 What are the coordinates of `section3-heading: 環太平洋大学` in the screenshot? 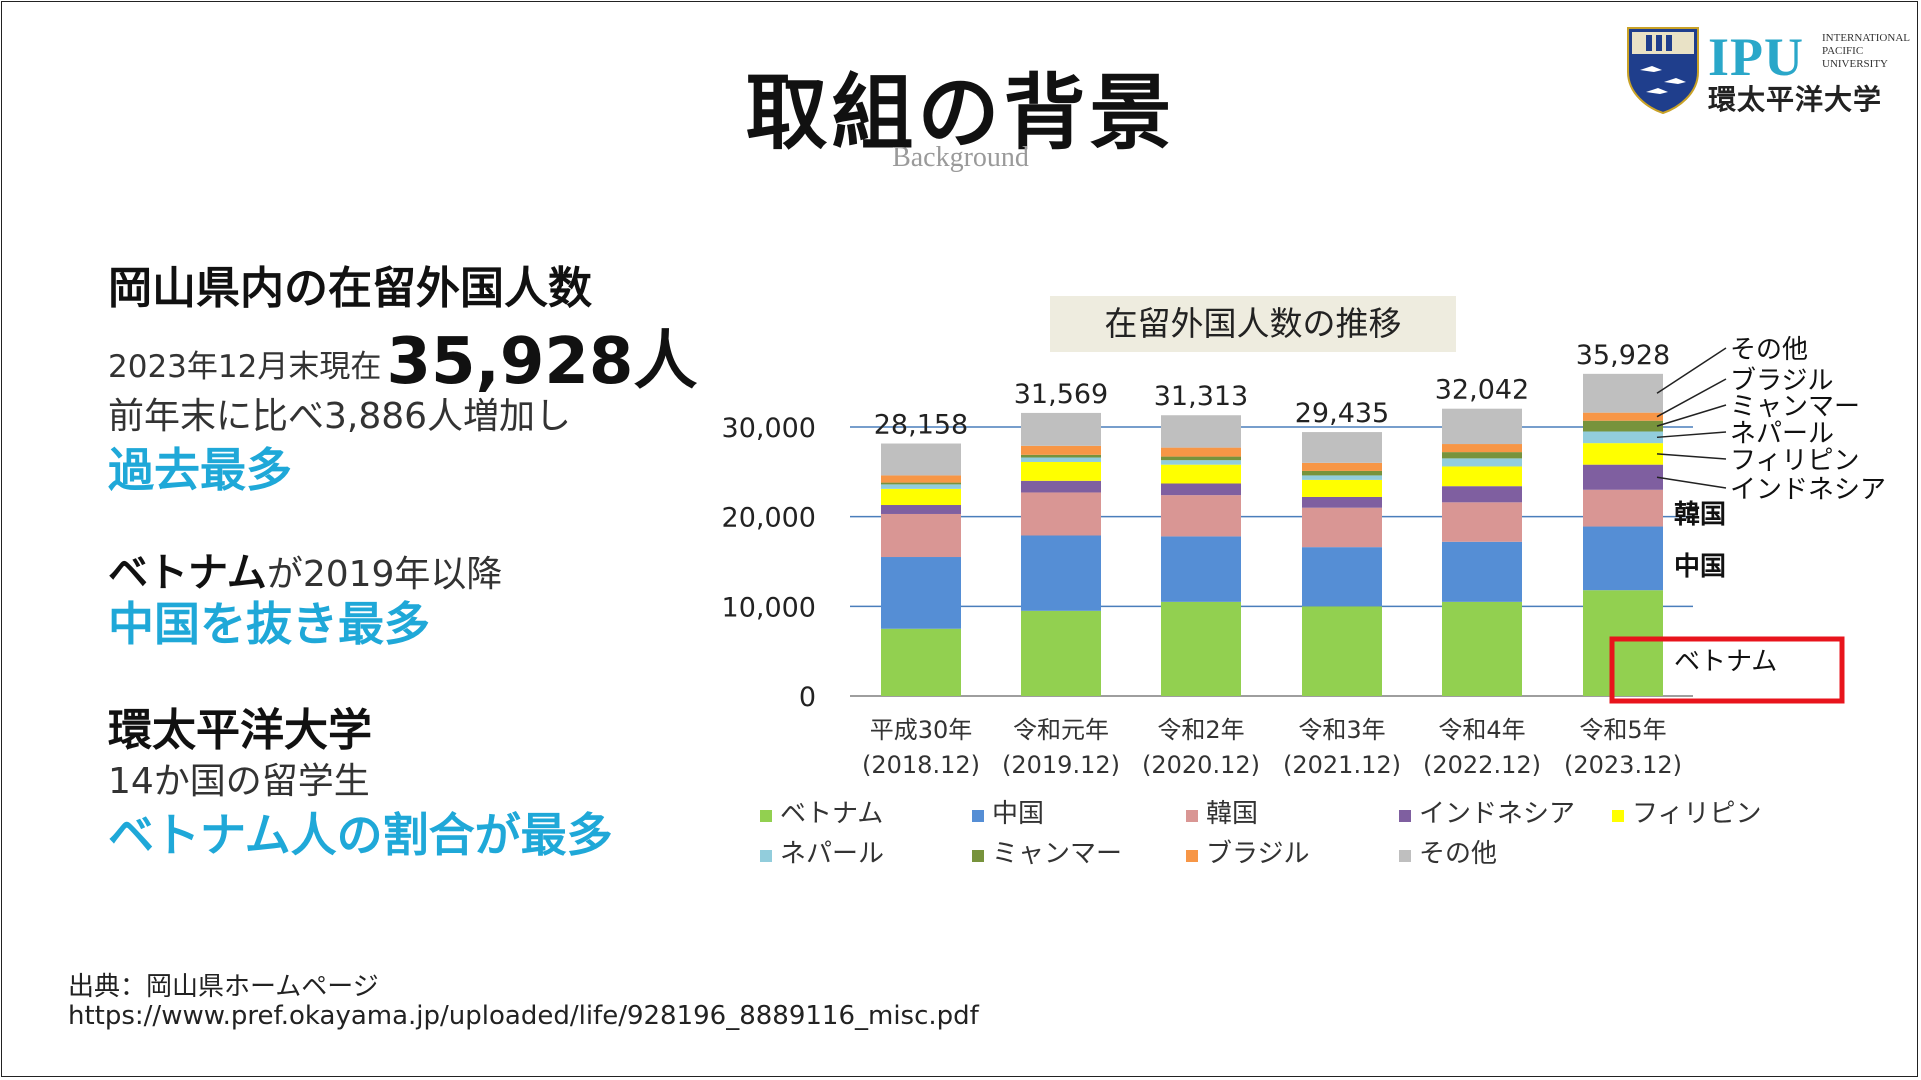 It's located at (240, 730).